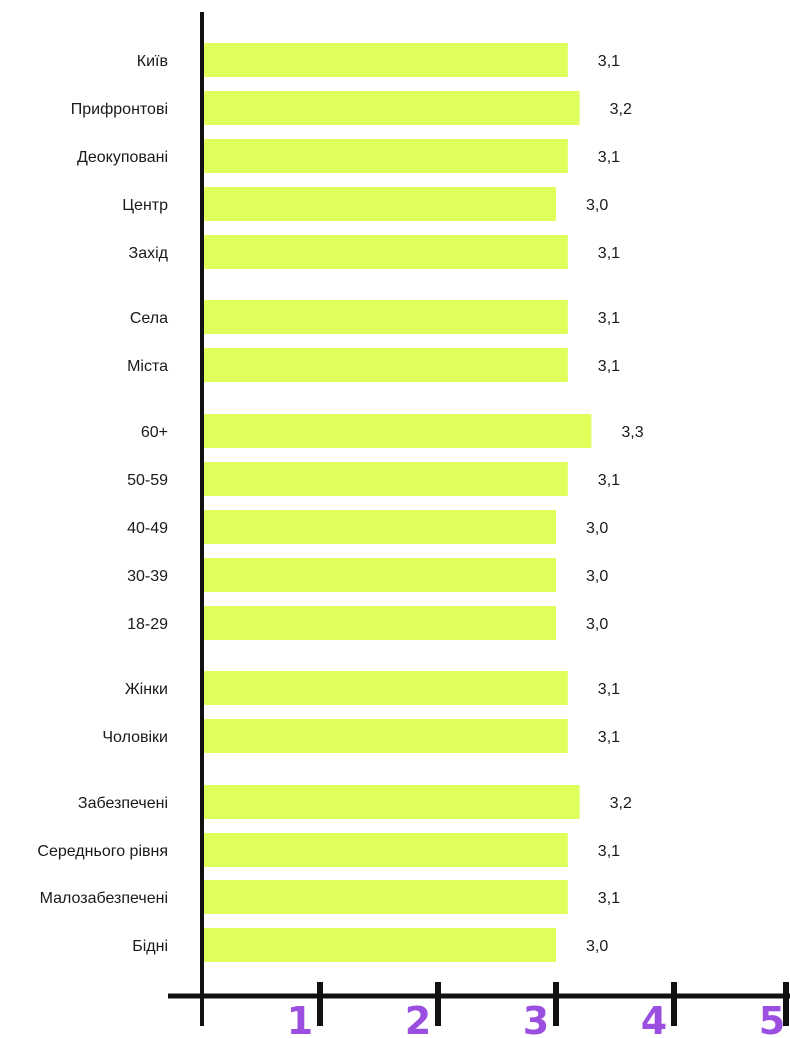 The height and width of the screenshot is (1038, 790). I want to click on category-label: Захід, so click(149, 253).